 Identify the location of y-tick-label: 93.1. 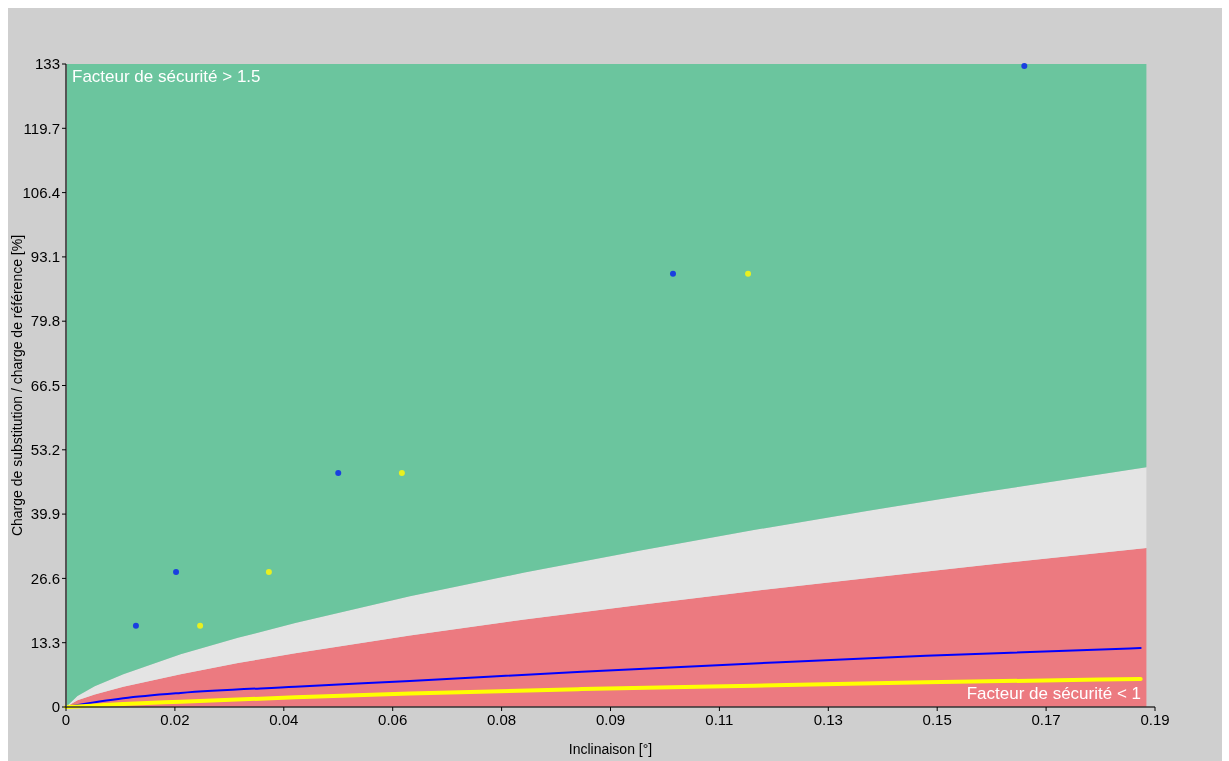
(45, 257).